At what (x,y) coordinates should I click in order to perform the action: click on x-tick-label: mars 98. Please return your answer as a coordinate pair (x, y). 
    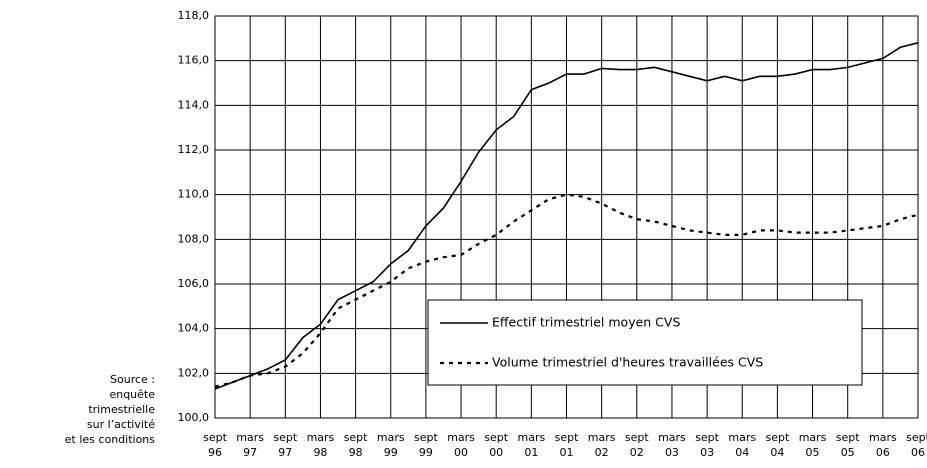
    Looking at the image, I should click on (320, 445).